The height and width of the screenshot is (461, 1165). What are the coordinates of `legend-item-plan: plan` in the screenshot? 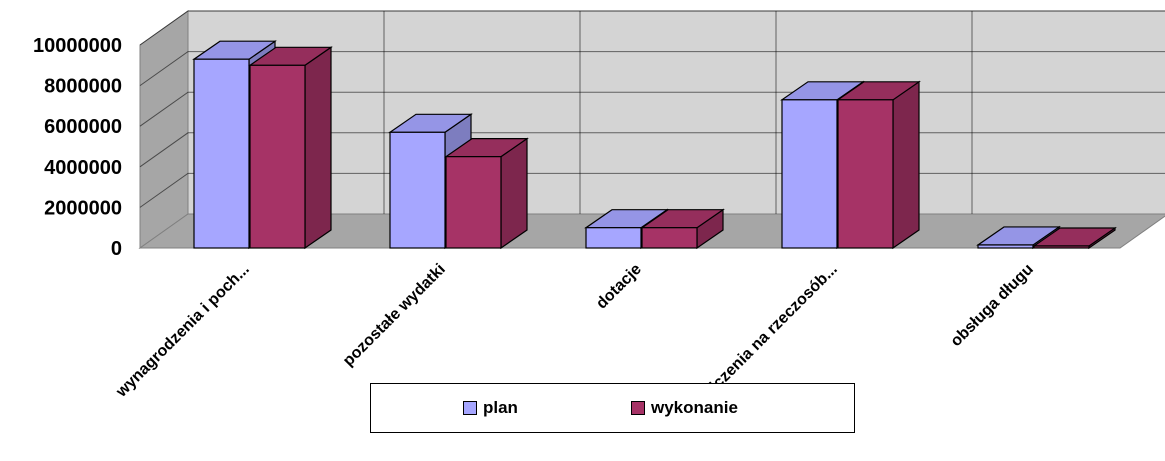 It's located at (490, 408).